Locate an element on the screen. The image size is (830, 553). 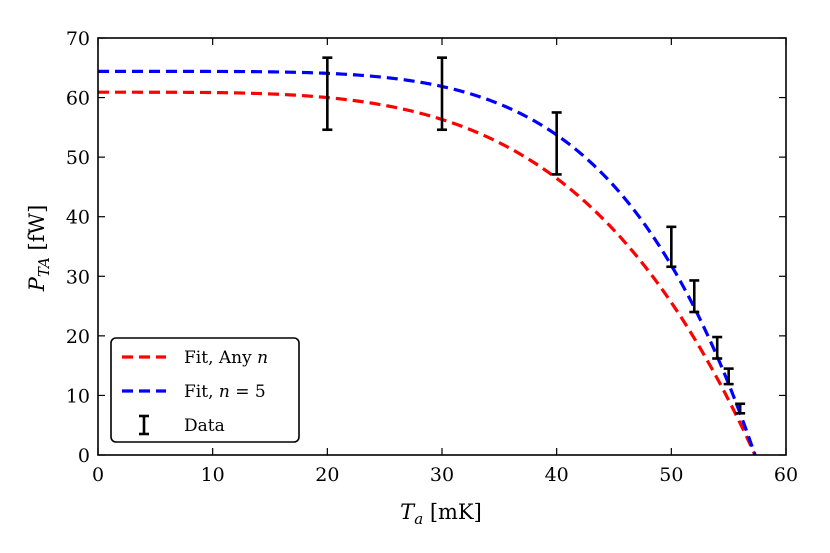
x-tick-label: 20 is located at coordinates (327, 475).